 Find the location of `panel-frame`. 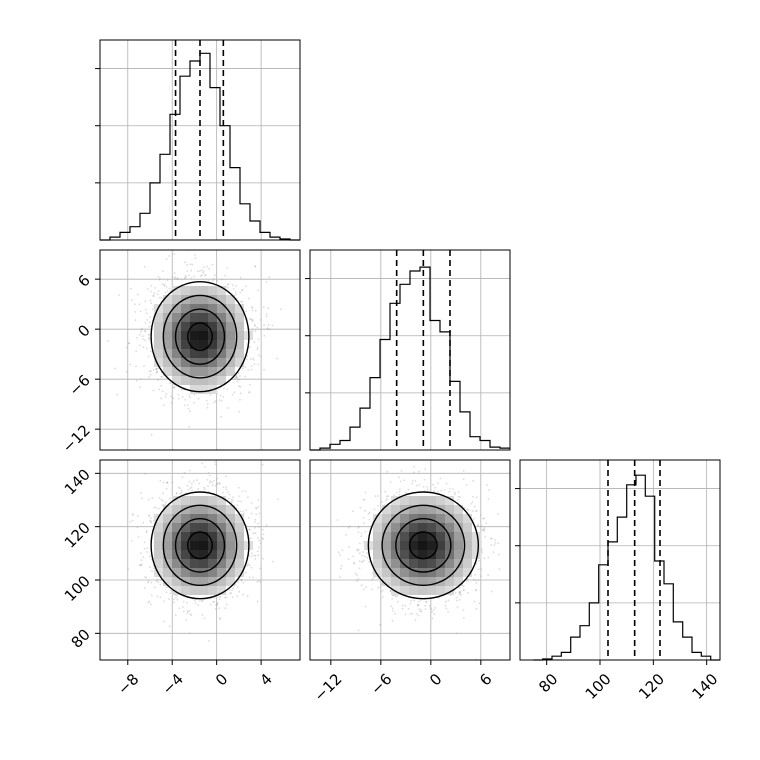

panel-frame is located at coordinates (410, 350).